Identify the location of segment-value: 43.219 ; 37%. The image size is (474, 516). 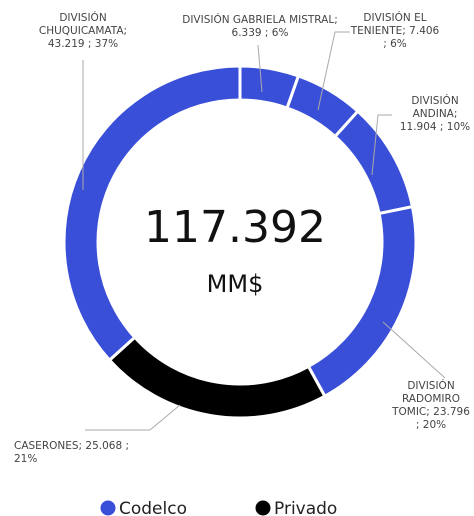
(83, 44).